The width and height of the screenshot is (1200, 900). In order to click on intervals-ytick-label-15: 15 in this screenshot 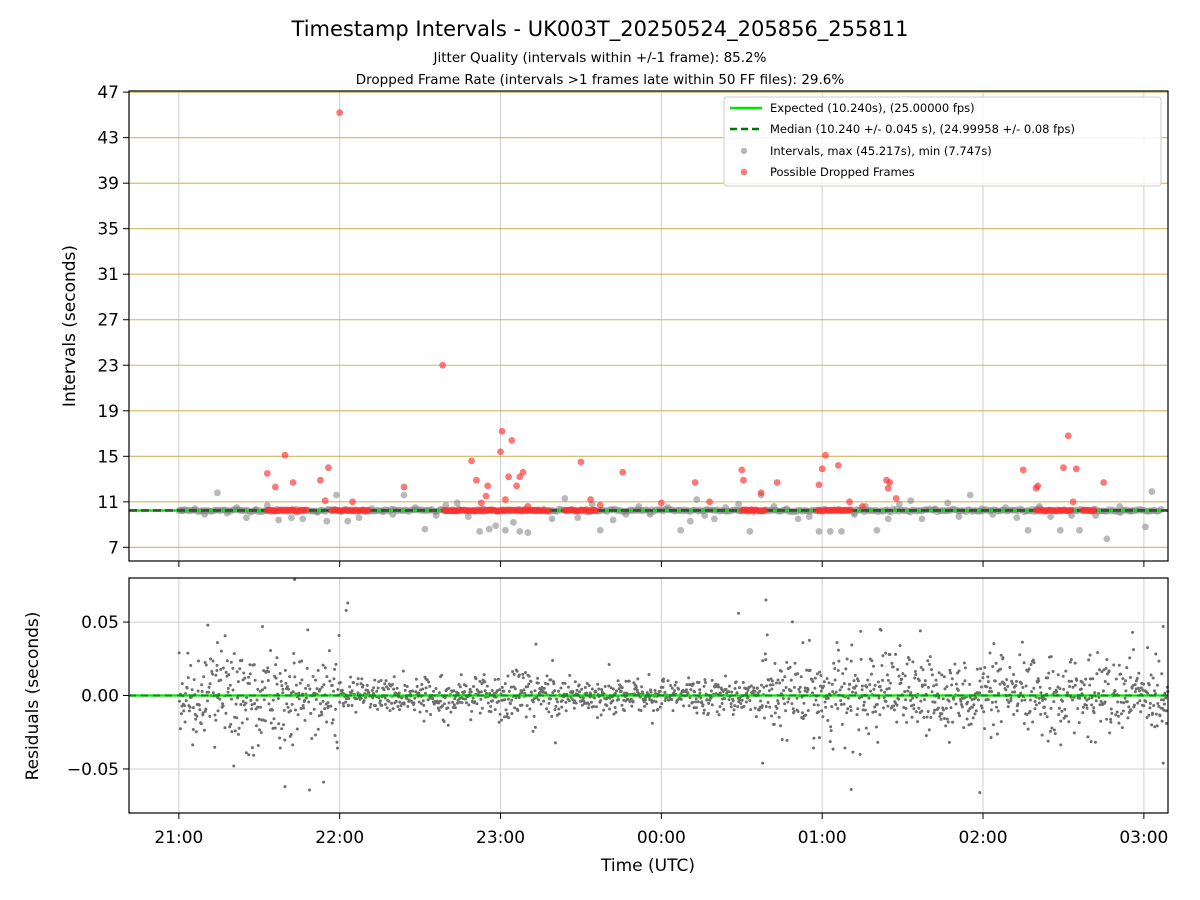, I will do `click(108, 457)`.